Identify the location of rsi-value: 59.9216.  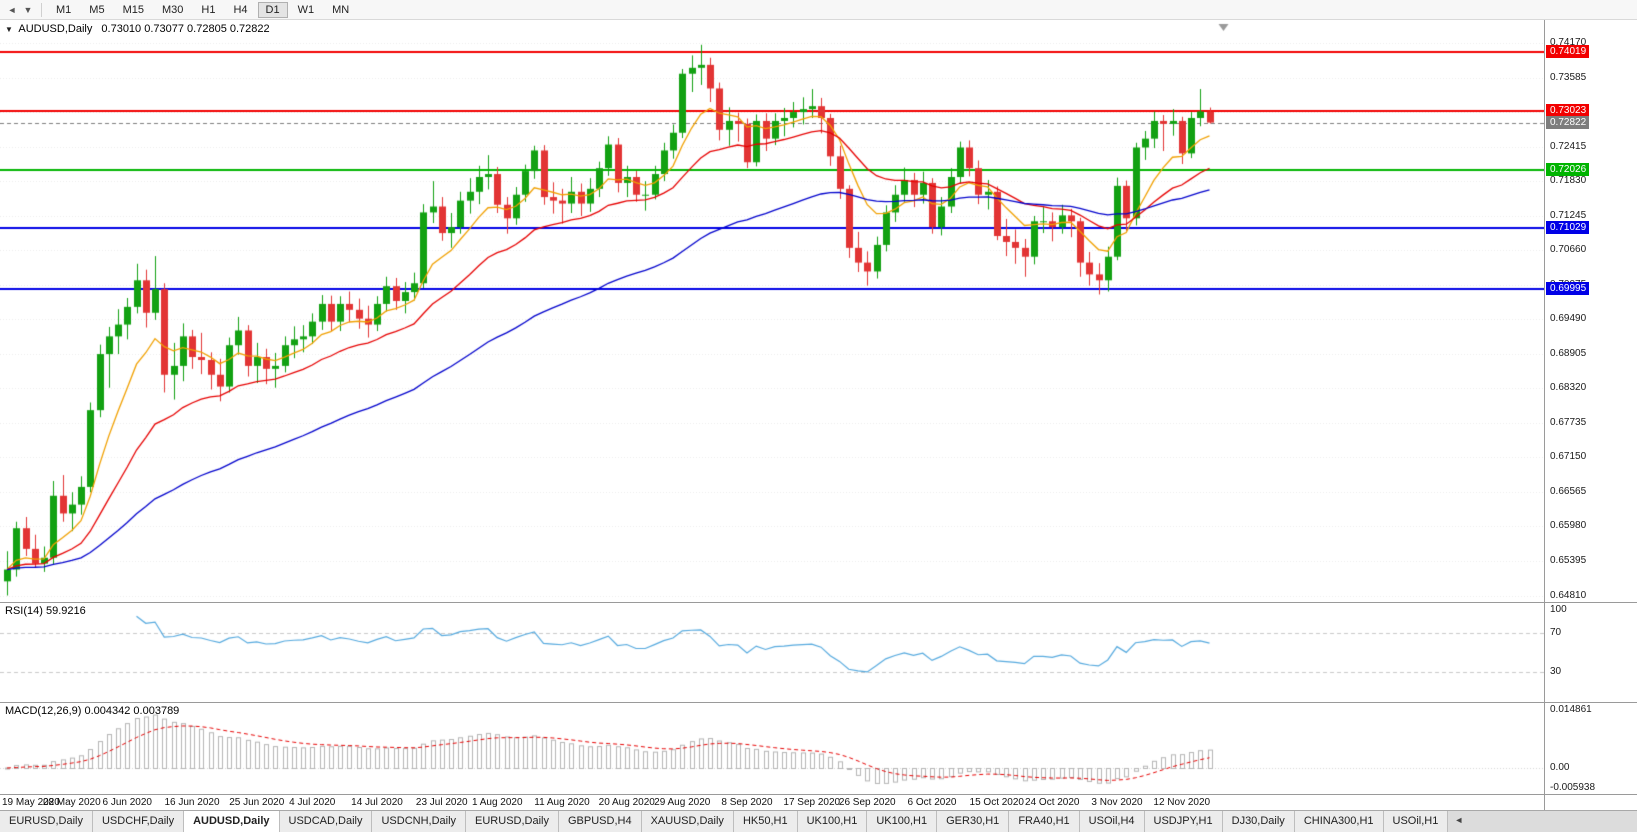
(65, 611).